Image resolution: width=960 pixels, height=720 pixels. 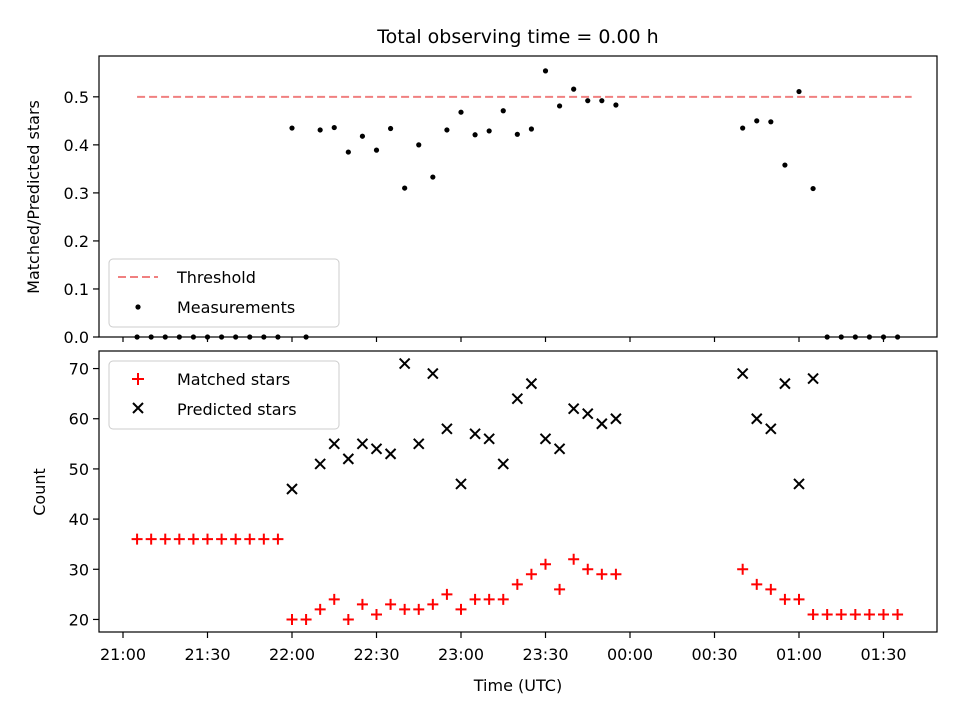 I want to click on bottom-y-tick-label: 20, so click(x=79, y=619).